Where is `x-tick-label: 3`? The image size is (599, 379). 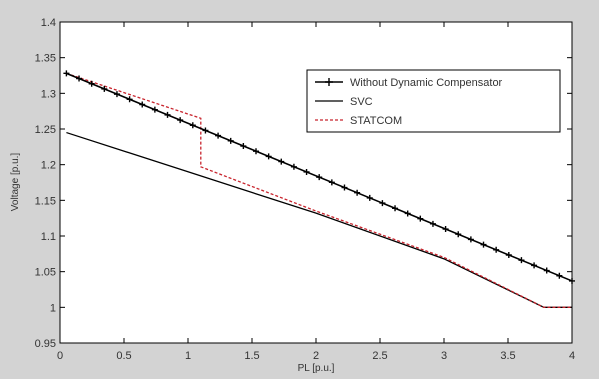 x-tick-label: 3 is located at coordinates (444, 356).